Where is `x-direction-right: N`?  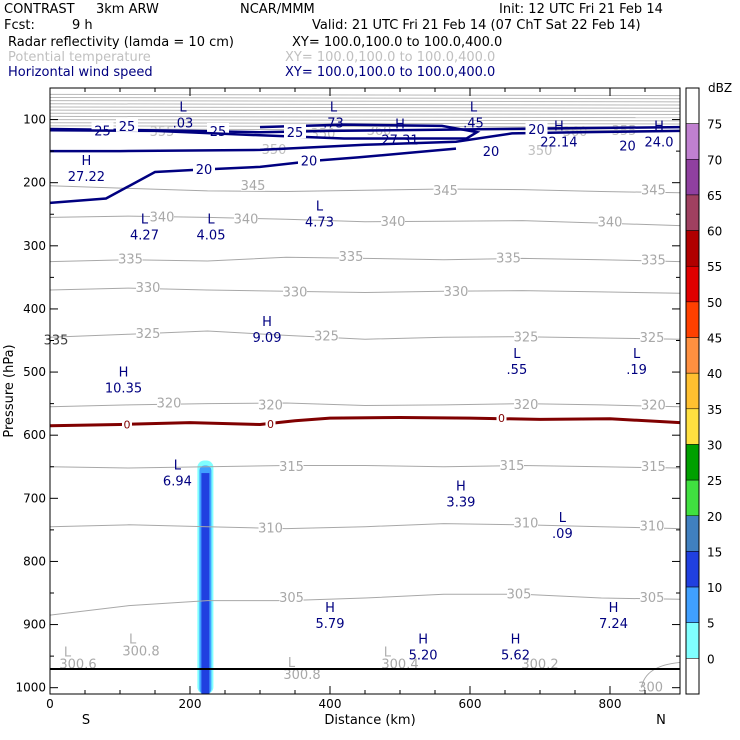
x-direction-right: N is located at coordinates (661, 720).